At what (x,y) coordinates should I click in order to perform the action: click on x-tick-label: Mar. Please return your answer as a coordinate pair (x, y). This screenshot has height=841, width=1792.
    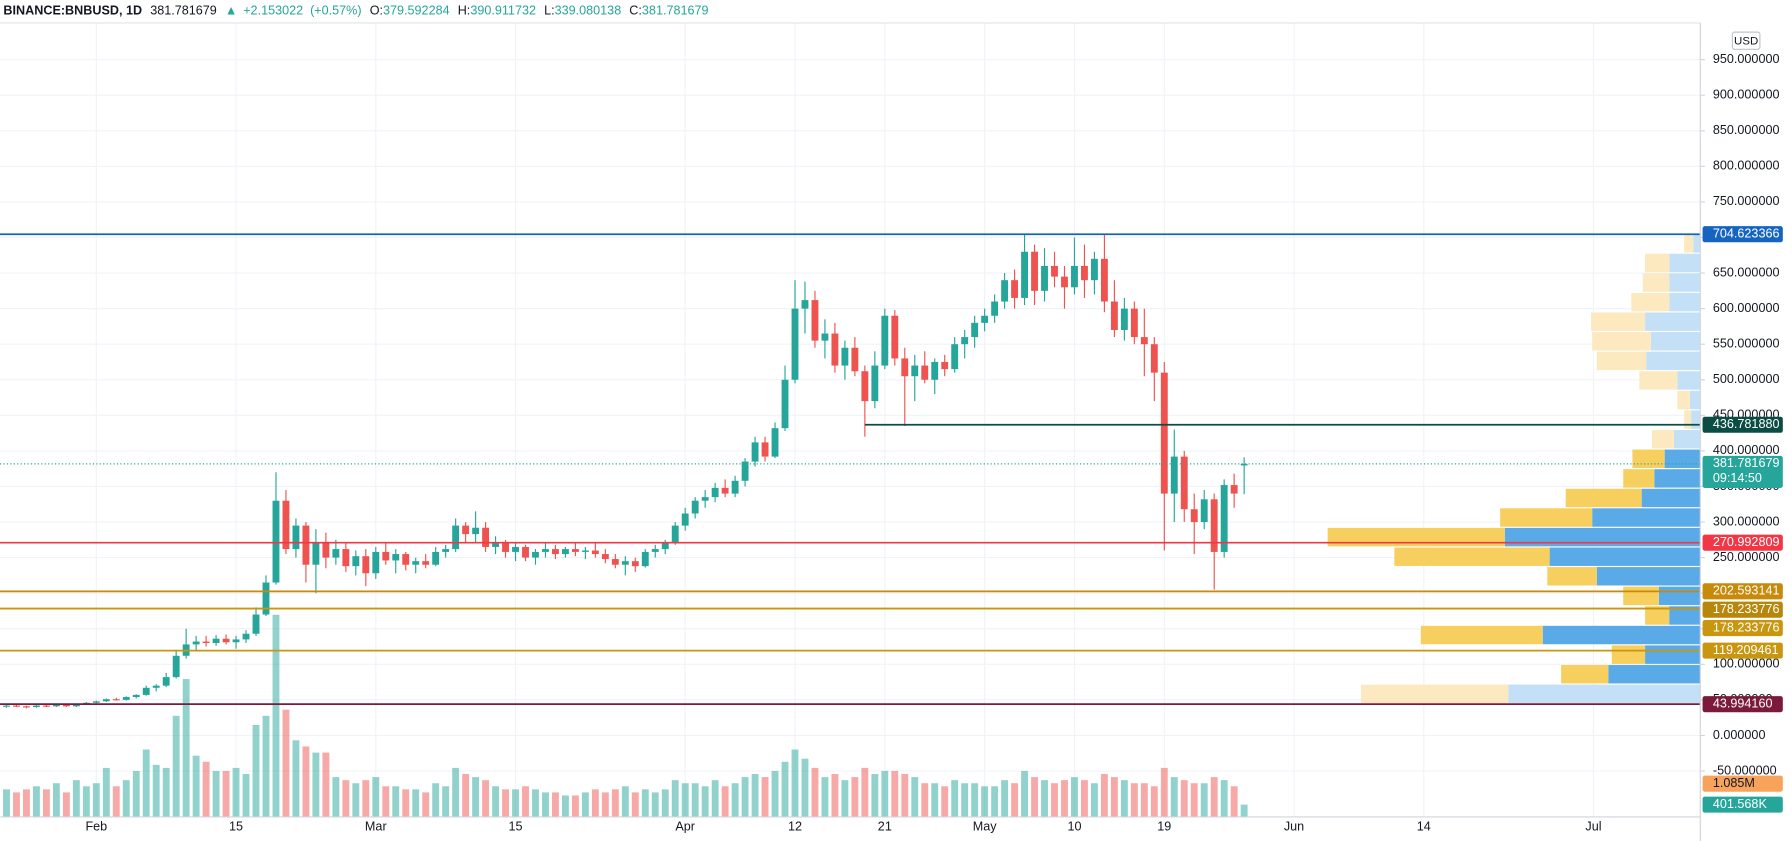
    Looking at the image, I should click on (376, 827).